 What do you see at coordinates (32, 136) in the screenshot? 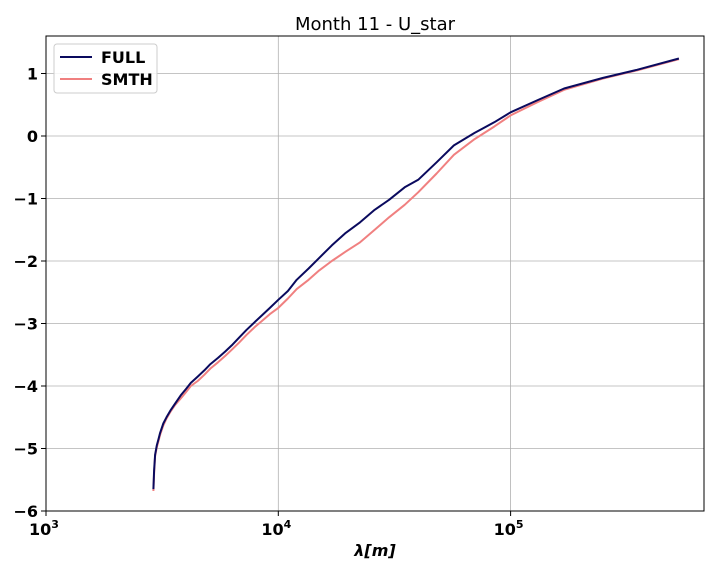
I see `y-tick-label: 0` at bounding box center [32, 136].